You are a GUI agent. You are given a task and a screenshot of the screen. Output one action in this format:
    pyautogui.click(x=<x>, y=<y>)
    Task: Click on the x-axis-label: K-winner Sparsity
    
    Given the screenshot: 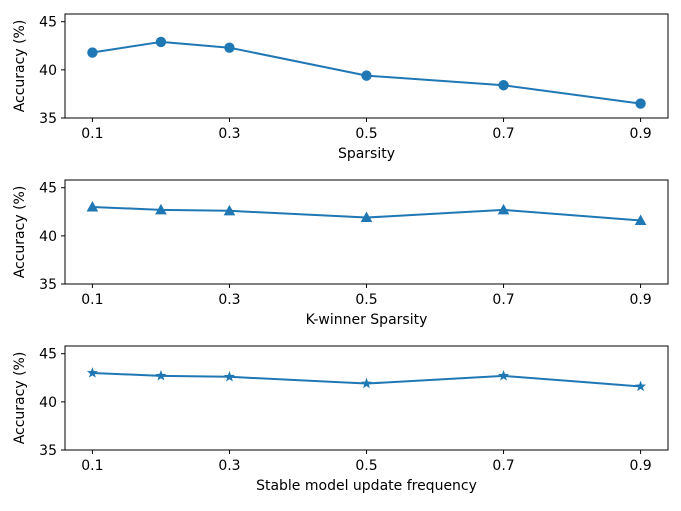 What is the action you would take?
    pyautogui.click(x=367, y=320)
    